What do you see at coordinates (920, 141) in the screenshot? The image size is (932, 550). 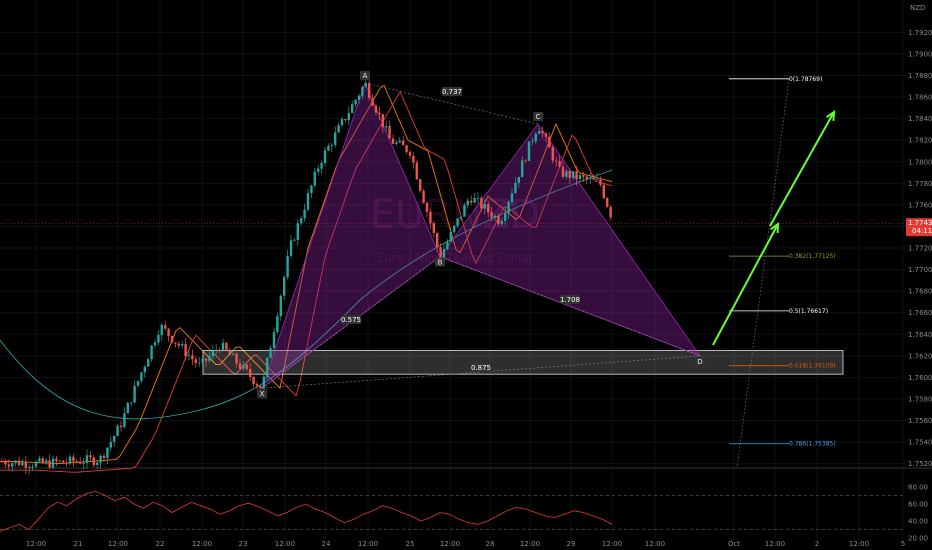 I see `price-tick: 1.78200` at bounding box center [920, 141].